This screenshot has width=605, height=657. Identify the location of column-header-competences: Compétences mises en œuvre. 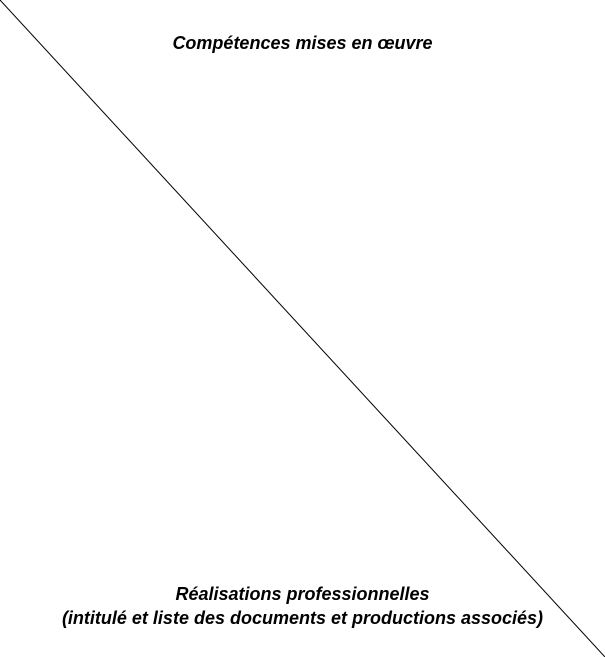
(302, 43).